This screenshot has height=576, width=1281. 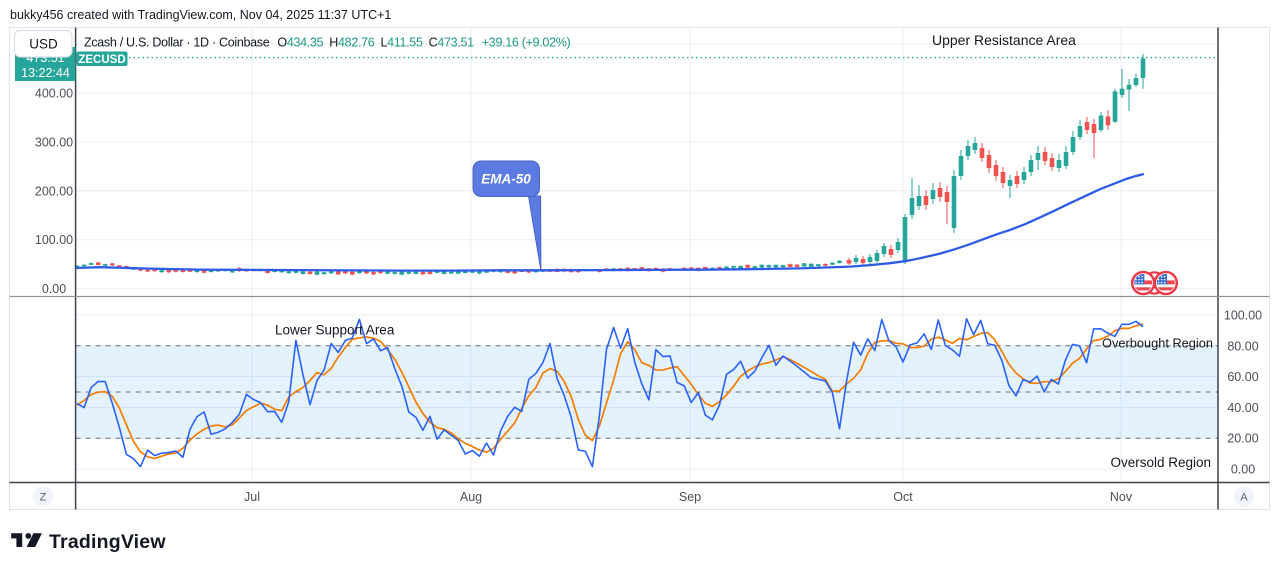 What do you see at coordinates (43, 498) in the screenshot?
I see `svg-text: Z` at bounding box center [43, 498].